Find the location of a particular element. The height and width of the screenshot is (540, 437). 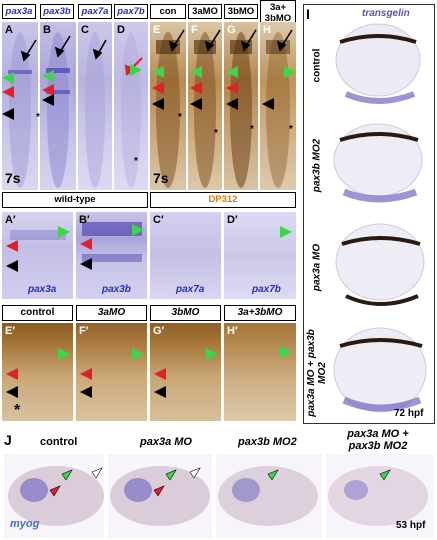

panel-J-column-control: control is located at coordinates (59, 442).